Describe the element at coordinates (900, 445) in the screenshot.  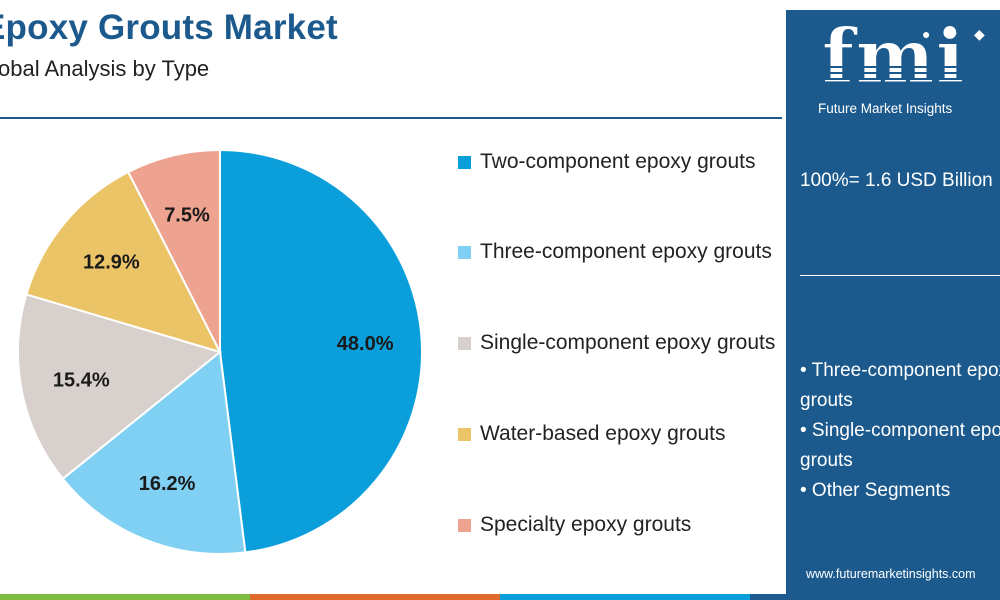
I see `segment-bullet-1: • Single-component epoxy grouts` at that location.